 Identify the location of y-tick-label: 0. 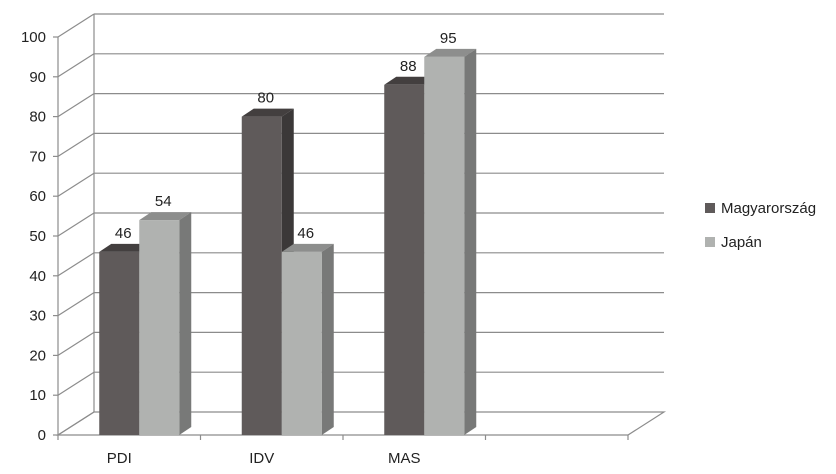
(42, 435).